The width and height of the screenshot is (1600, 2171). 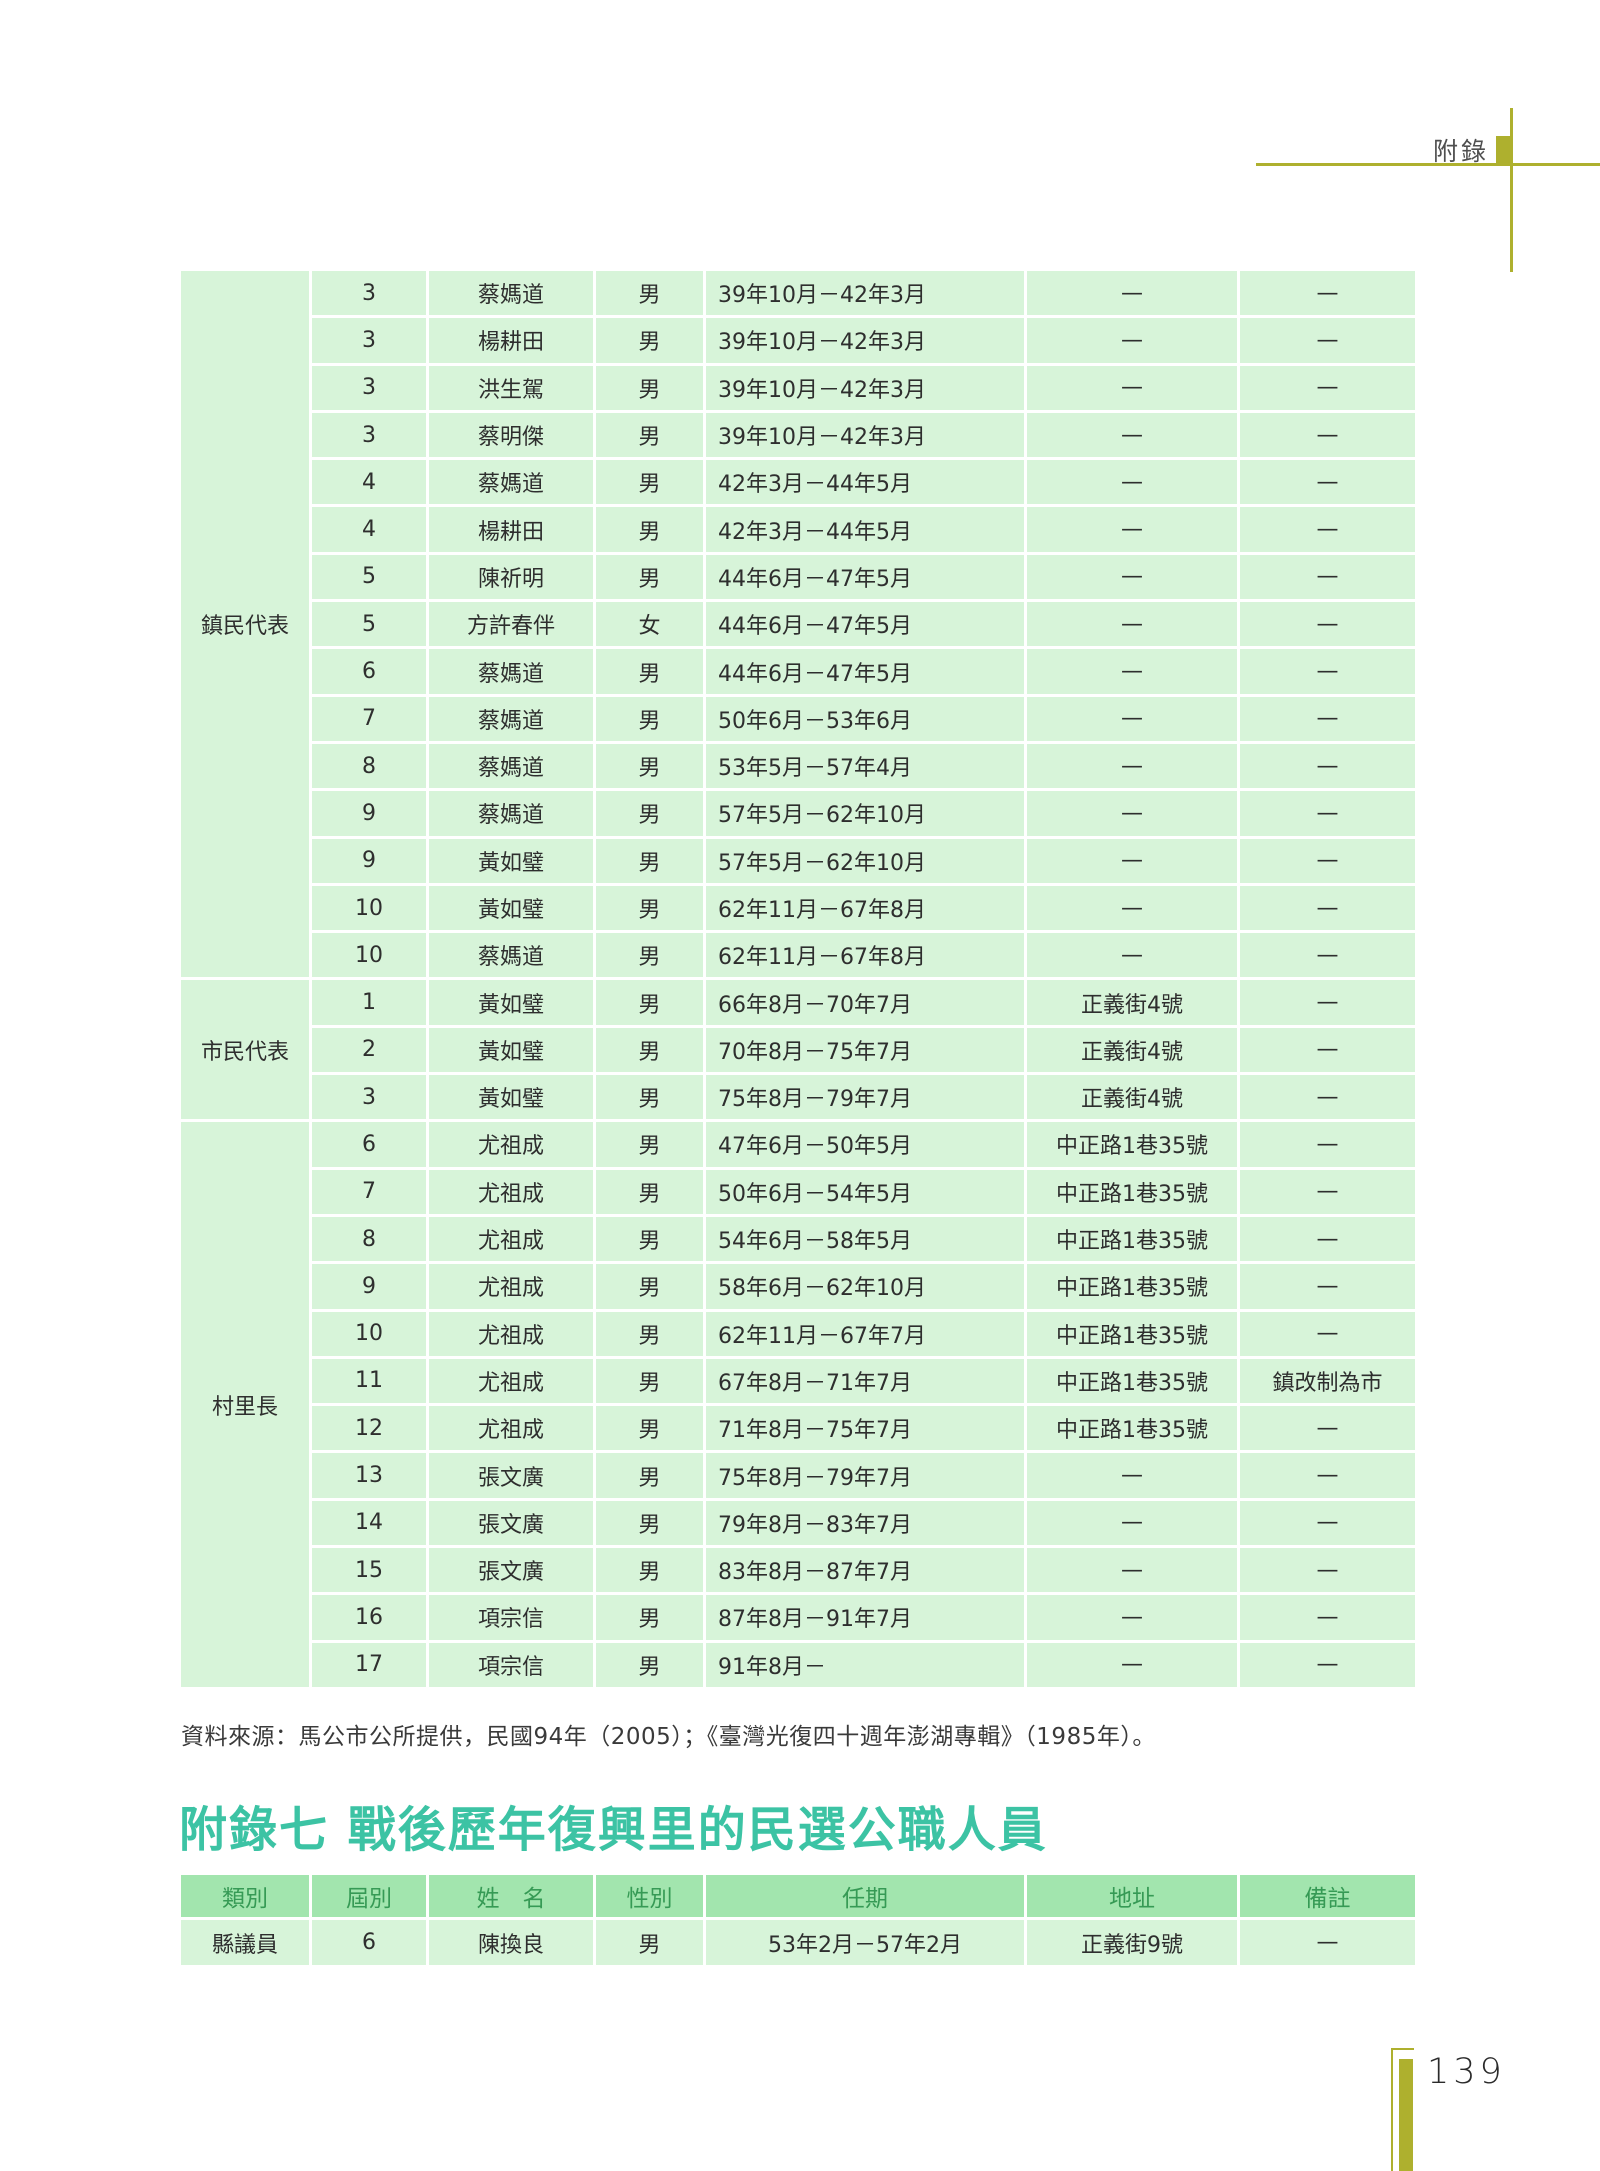 What do you see at coordinates (369, 908) in the screenshot?
I see `cell-term: 10` at bounding box center [369, 908].